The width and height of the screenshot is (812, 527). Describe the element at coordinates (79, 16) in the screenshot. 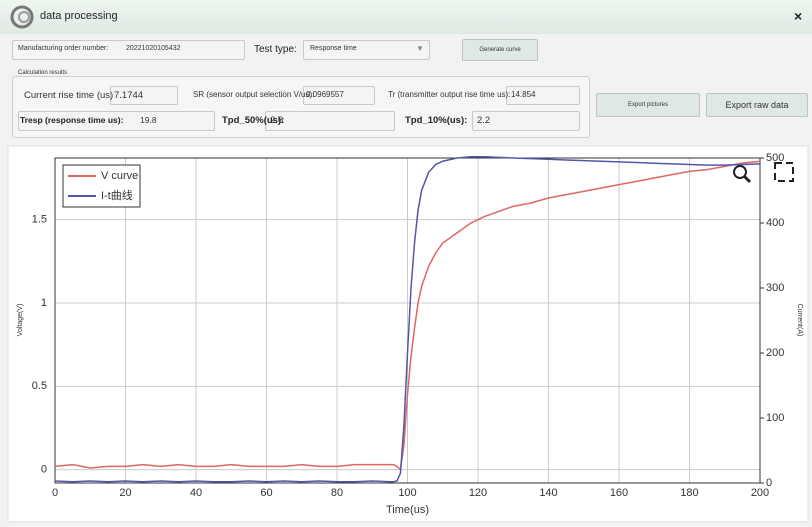

I see `window-title: data processing` at that location.